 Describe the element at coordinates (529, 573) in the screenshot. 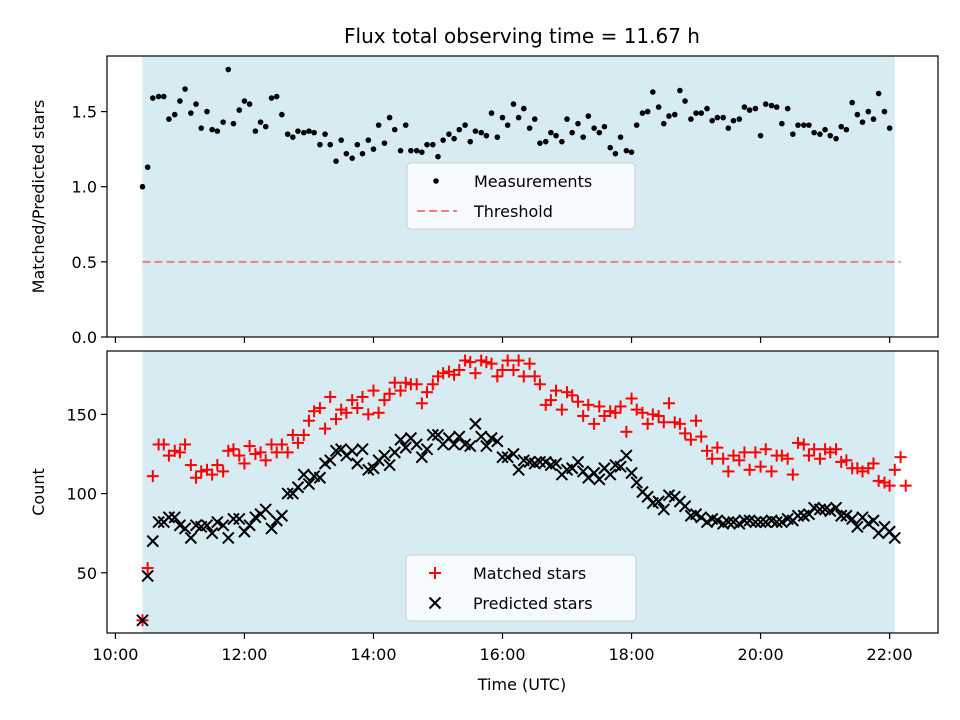

I see `legend-label-matched: Matched stars` at that location.